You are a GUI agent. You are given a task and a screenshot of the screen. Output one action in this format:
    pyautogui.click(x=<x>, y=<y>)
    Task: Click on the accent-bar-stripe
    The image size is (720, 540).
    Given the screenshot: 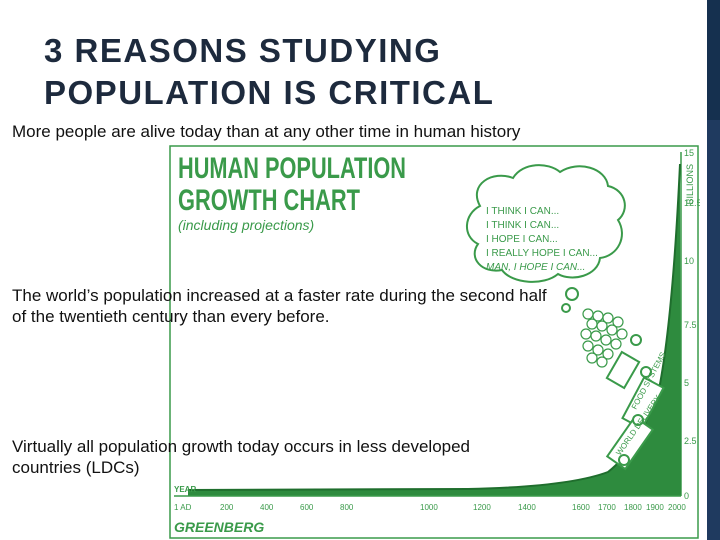 What is the action you would take?
    pyautogui.click(x=713, y=60)
    